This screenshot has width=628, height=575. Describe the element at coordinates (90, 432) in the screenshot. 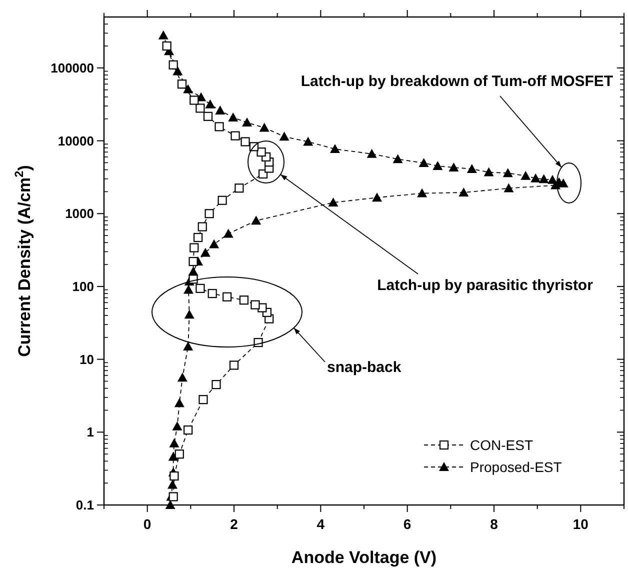

I see `y-tick-label: 1` at that location.